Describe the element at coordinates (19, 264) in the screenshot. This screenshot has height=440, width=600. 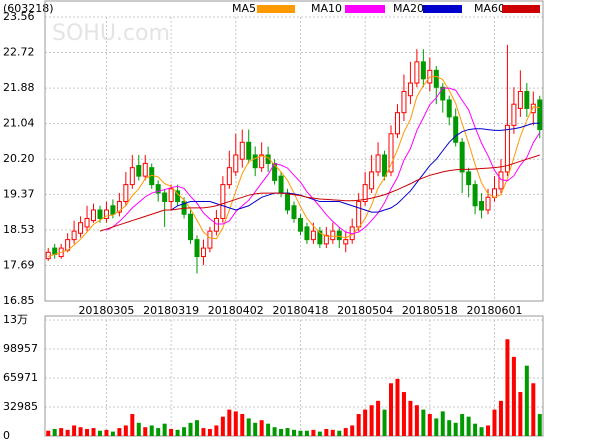
I see `y-tick-label: 17.69` at that location.